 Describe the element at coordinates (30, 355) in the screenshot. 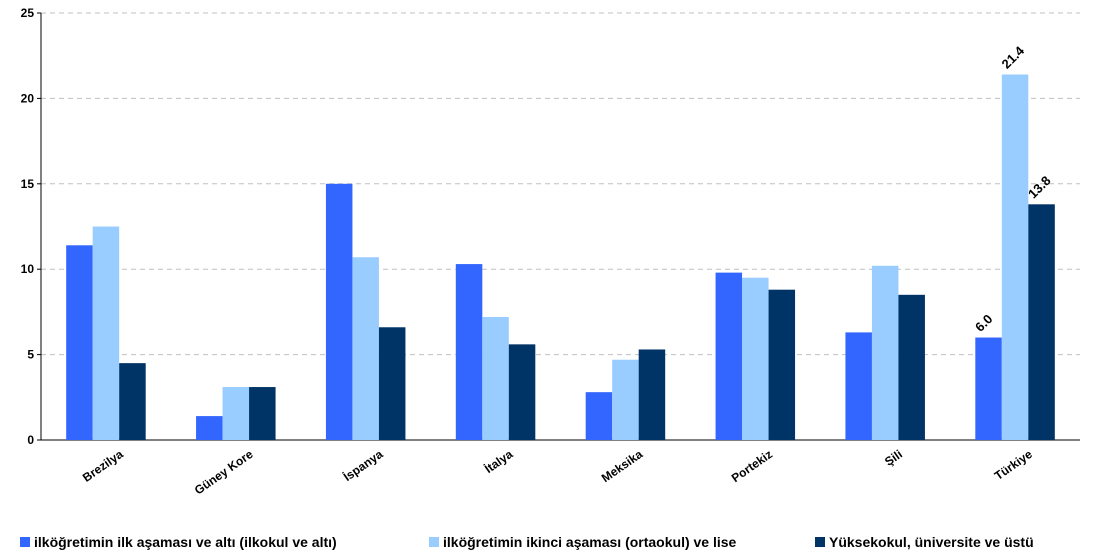

I see `y-tick-label: 5` at that location.